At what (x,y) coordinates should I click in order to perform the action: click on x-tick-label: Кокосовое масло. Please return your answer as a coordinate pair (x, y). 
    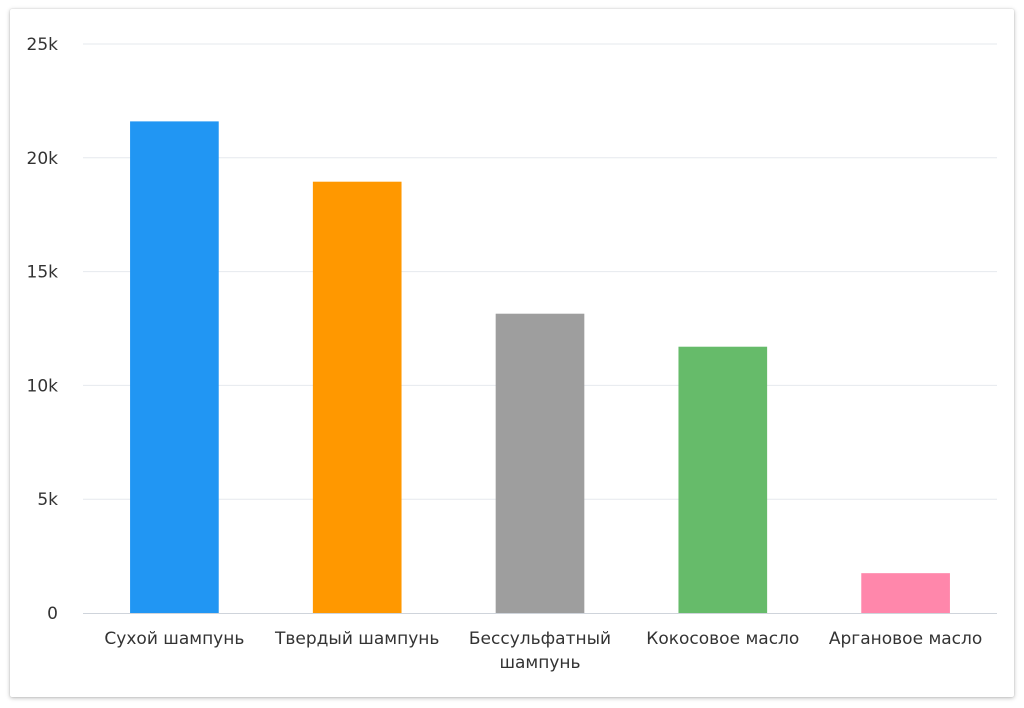
    Looking at the image, I should click on (722, 639).